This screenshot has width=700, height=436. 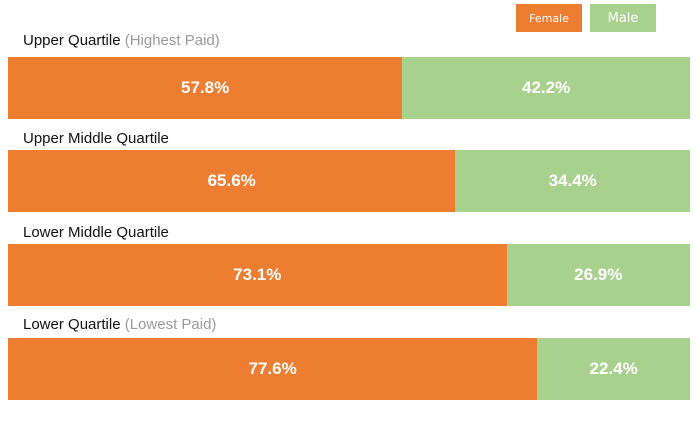 I want to click on data-label: 73.1%, so click(x=257, y=274).